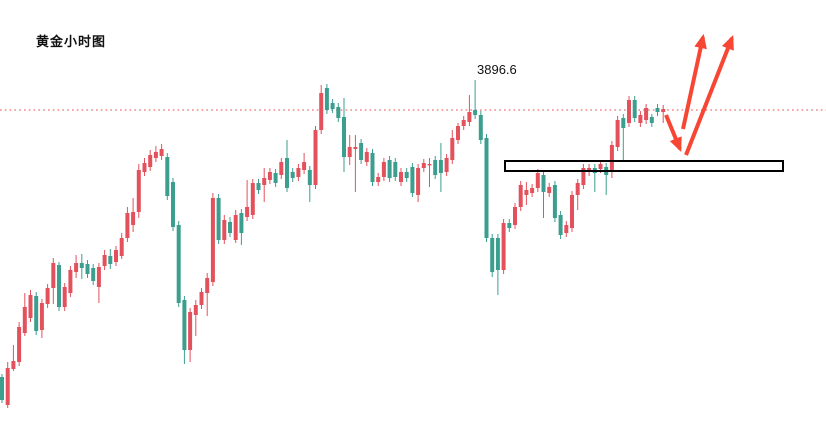  Describe the element at coordinates (644, 166) in the screenshot. I see `support-resistance-box` at that location.